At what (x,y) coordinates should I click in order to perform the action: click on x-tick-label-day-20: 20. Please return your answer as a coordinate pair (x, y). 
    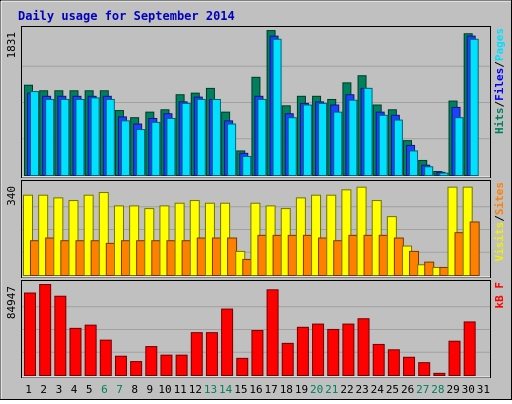
    Looking at the image, I should click on (316, 389).